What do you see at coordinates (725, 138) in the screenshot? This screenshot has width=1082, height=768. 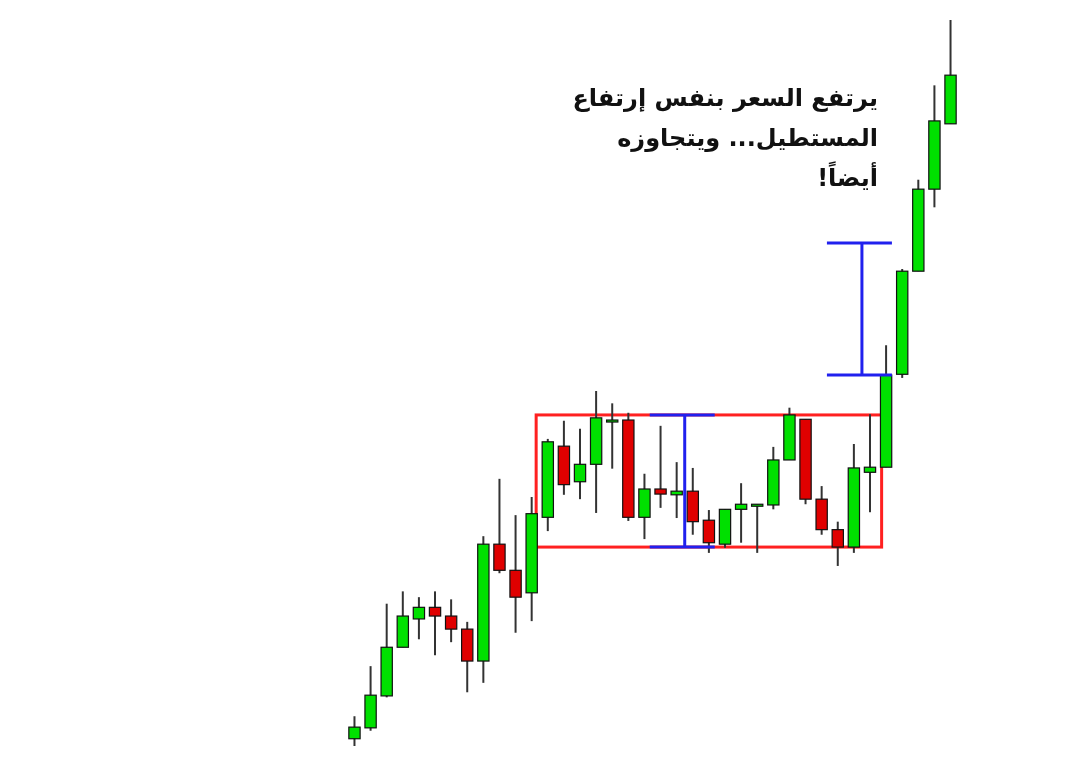 I see `text: يرتفع السعر بنفس إرتفاع المستطيل... ويتجاوزه أيضاً!` at bounding box center [725, 138].